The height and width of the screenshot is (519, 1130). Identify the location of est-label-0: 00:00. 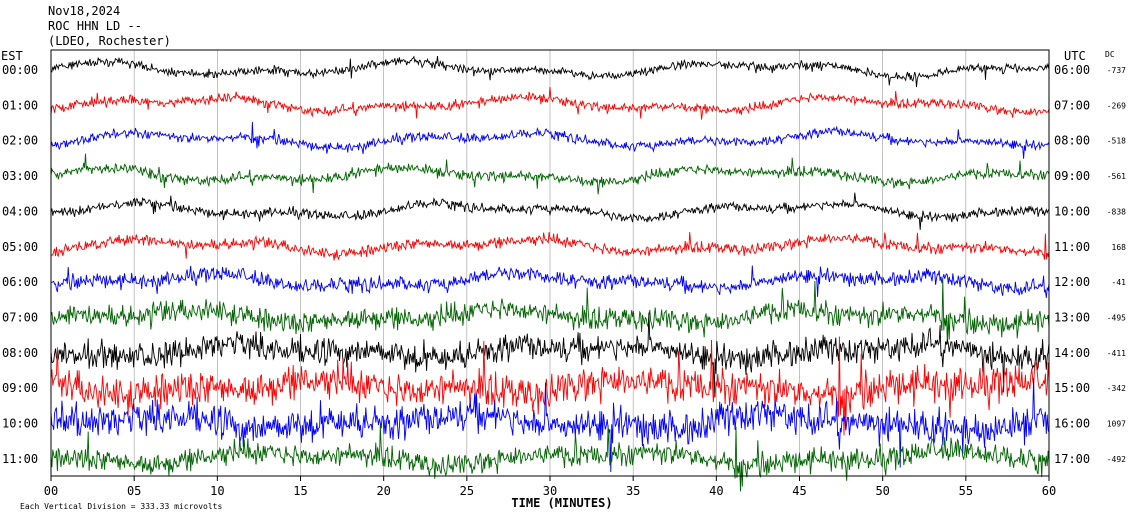
(20, 70).